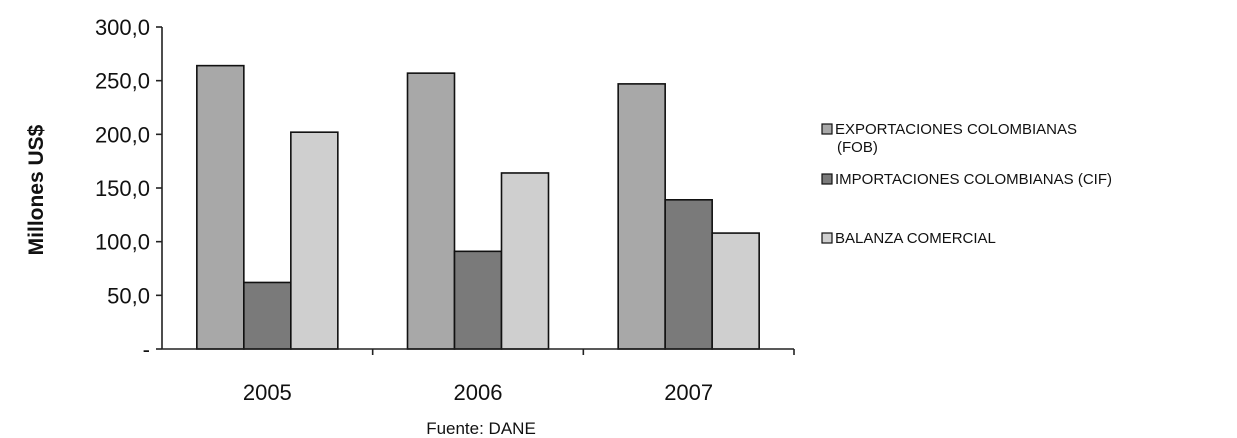 Image resolution: width=1237 pixels, height=438 pixels. What do you see at coordinates (481, 428) in the screenshot?
I see `source-note: Fuente: DANE` at bounding box center [481, 428].